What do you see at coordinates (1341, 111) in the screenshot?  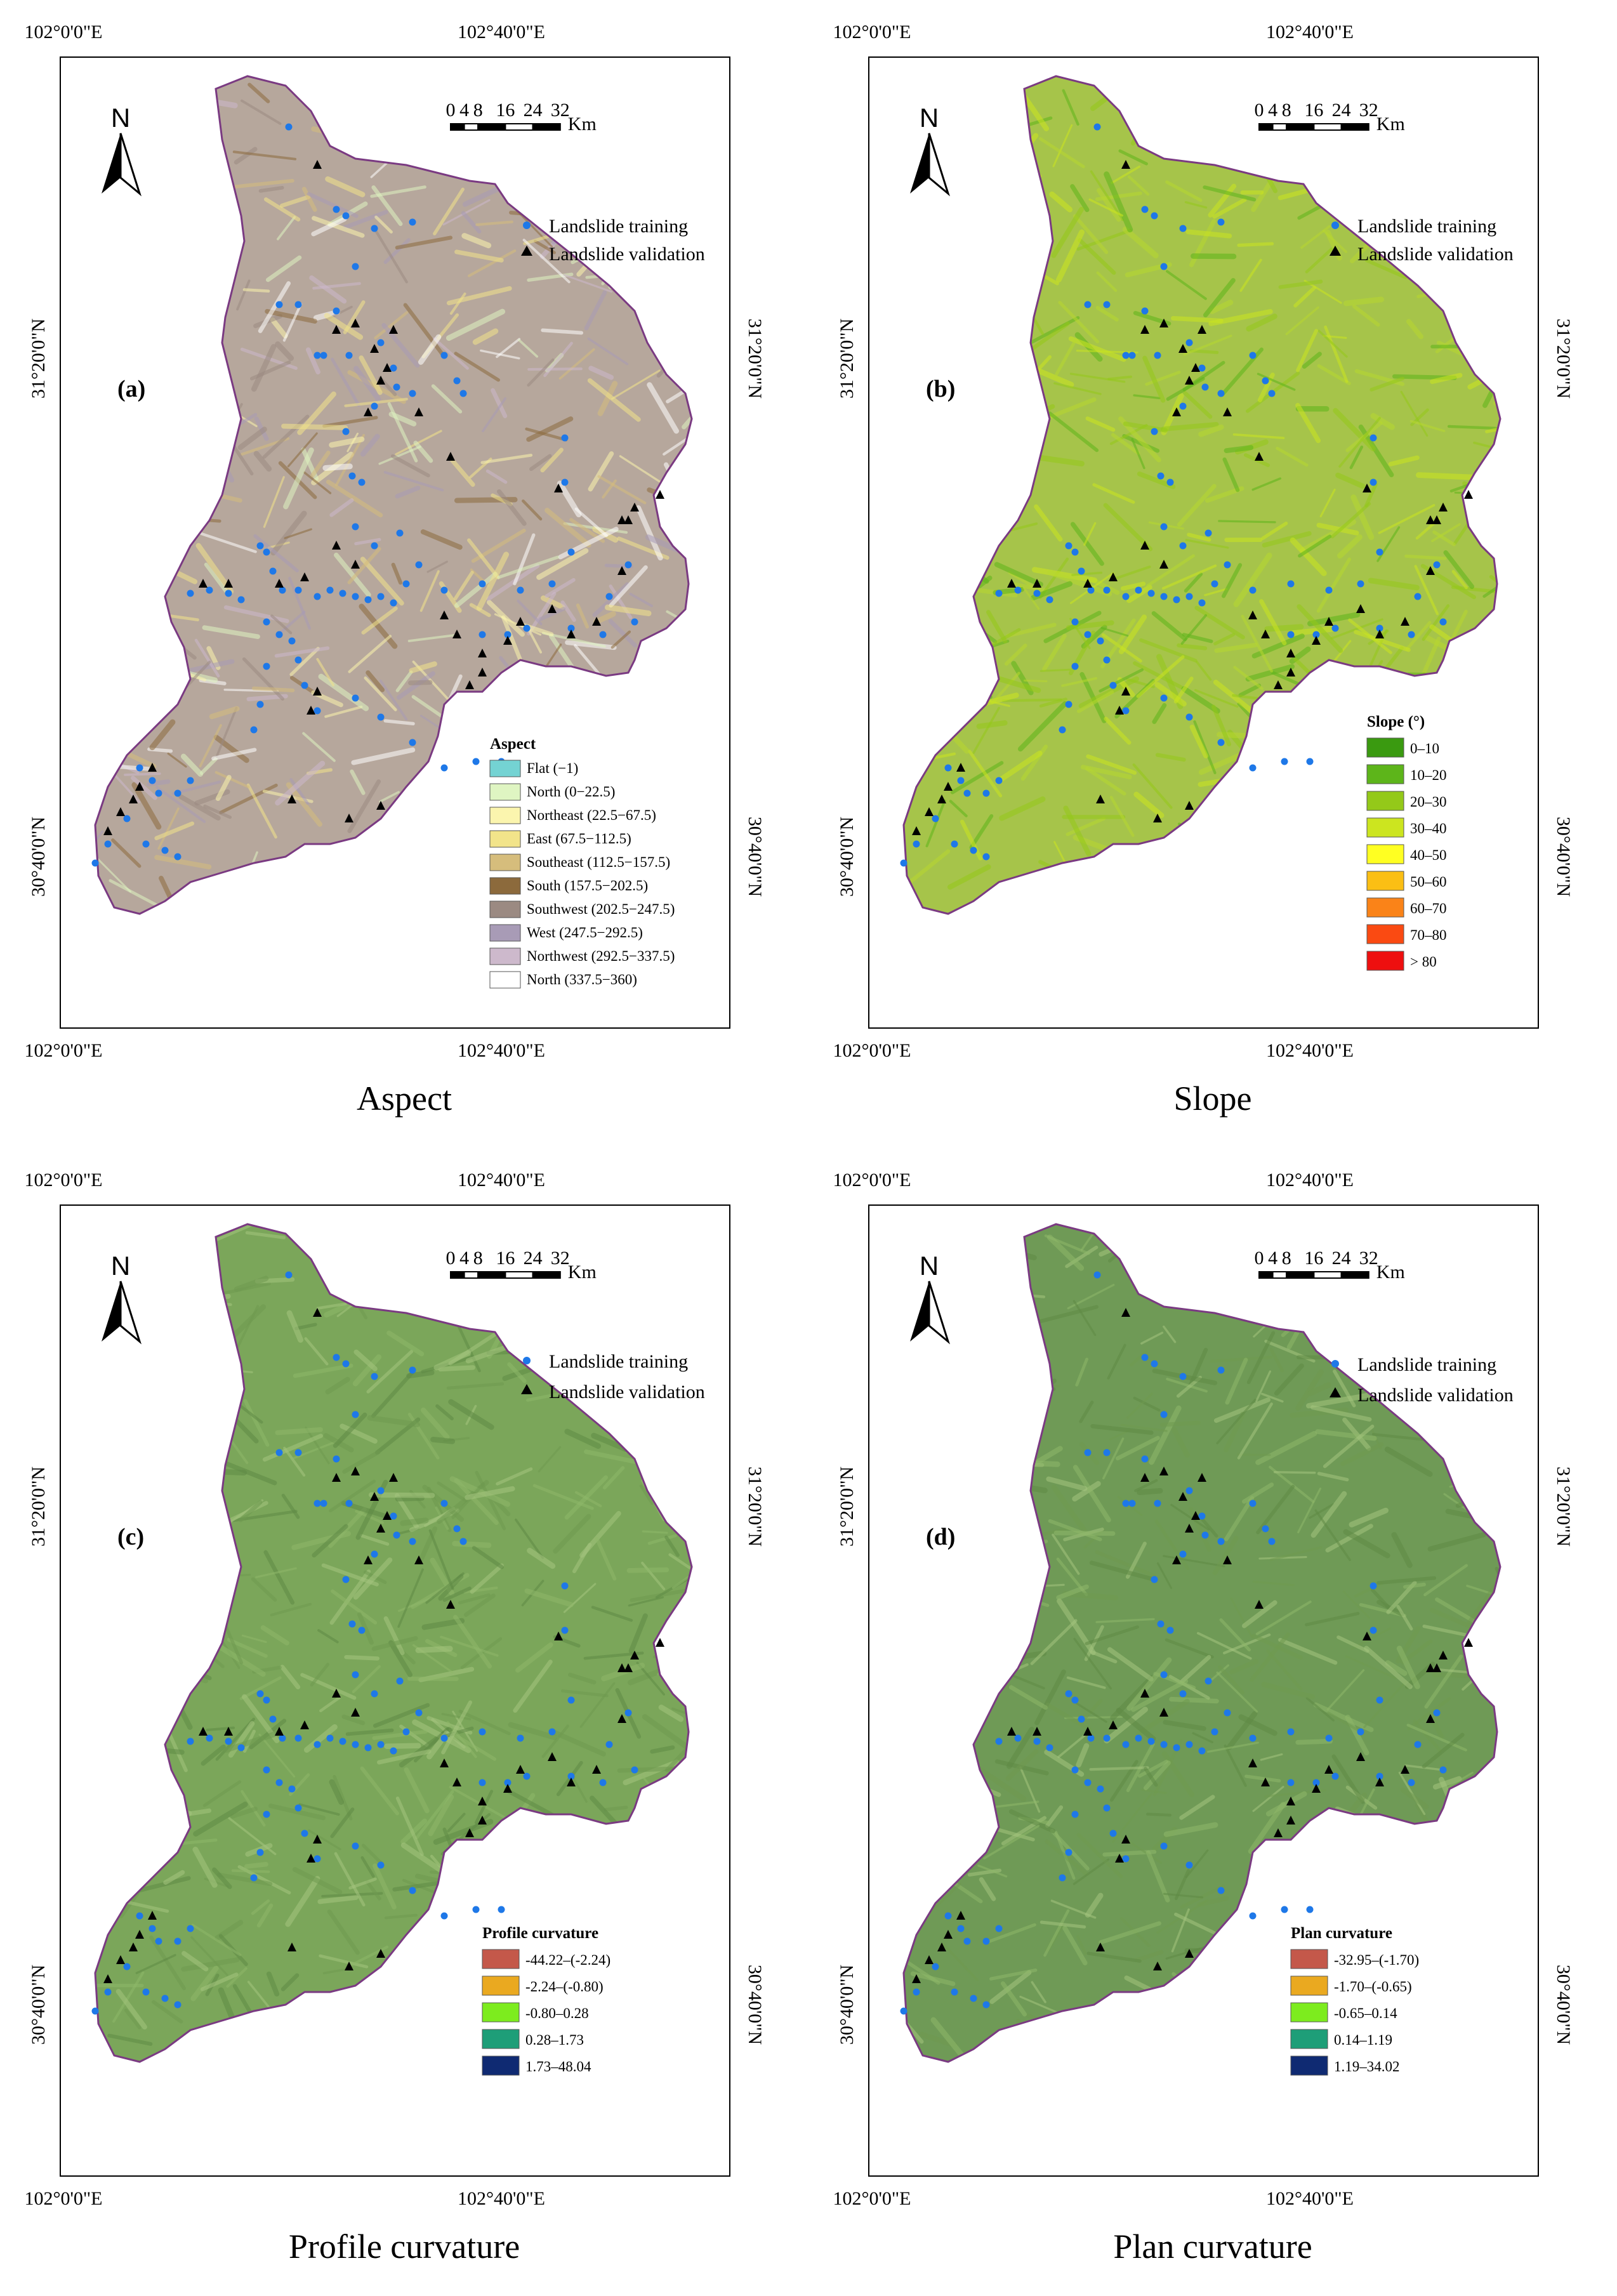 I see `scale-tick-label: 24` at bounding box center [1341, 111].